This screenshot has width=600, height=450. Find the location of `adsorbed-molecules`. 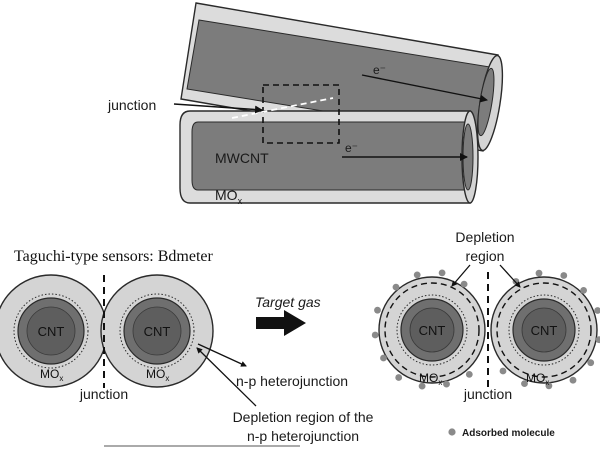

adsorbed-molecules is located at coordinates (485, 329).